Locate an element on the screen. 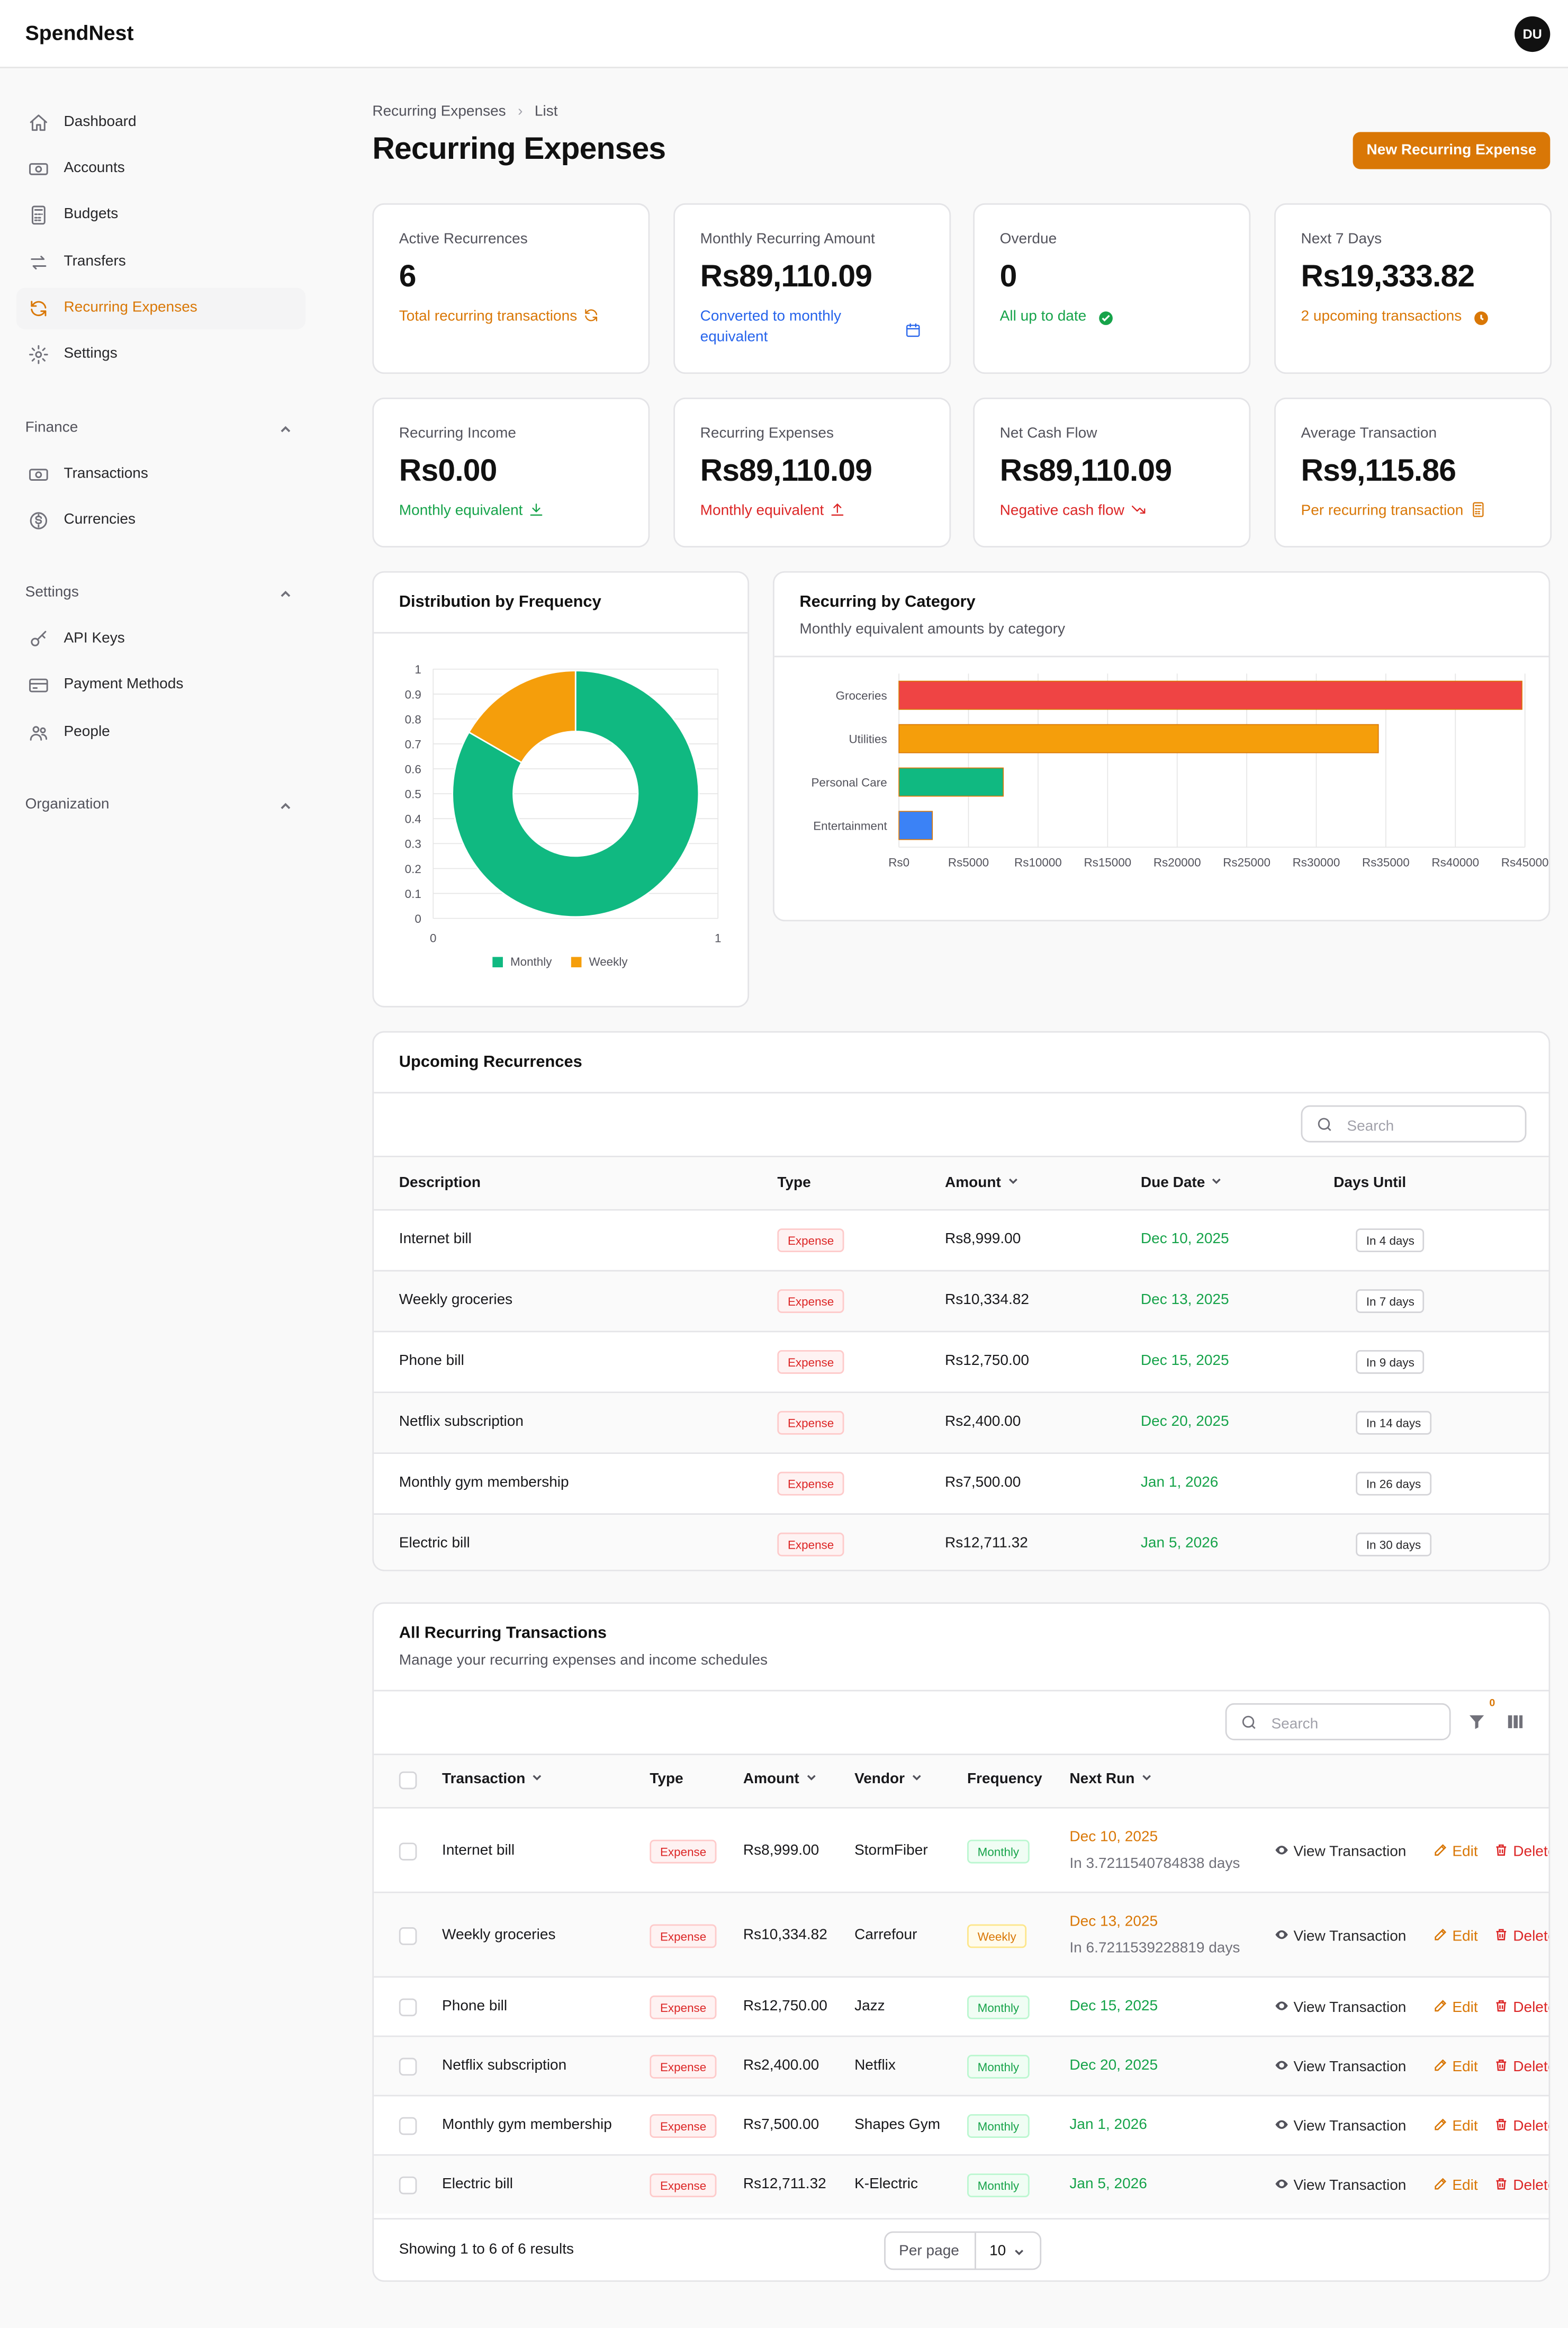 This screenshot has width=1568, height=2328. sidebar-item-0-1: Currencies is located at coordinates (160, 520).